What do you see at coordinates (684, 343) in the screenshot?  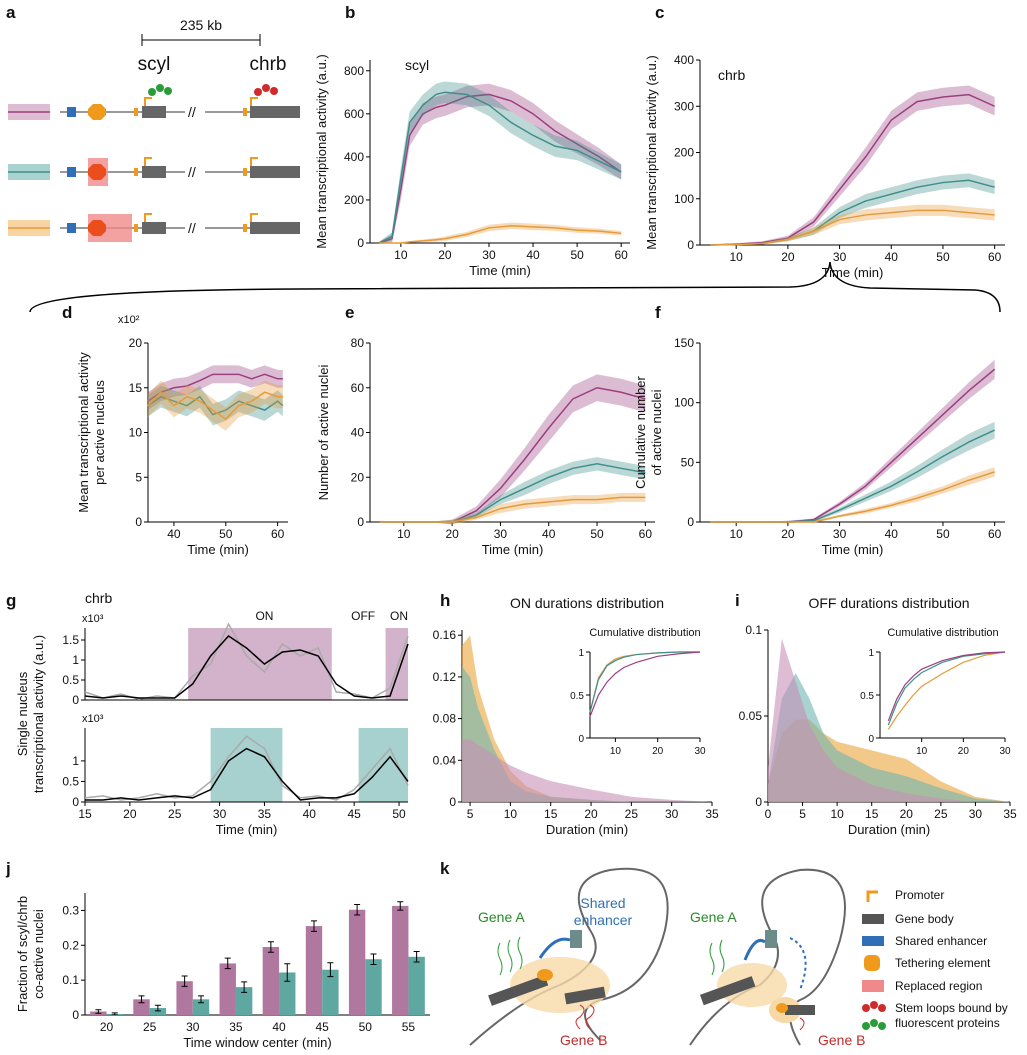 I see `y-tick-label: 150` at bounding box center [684, 343].